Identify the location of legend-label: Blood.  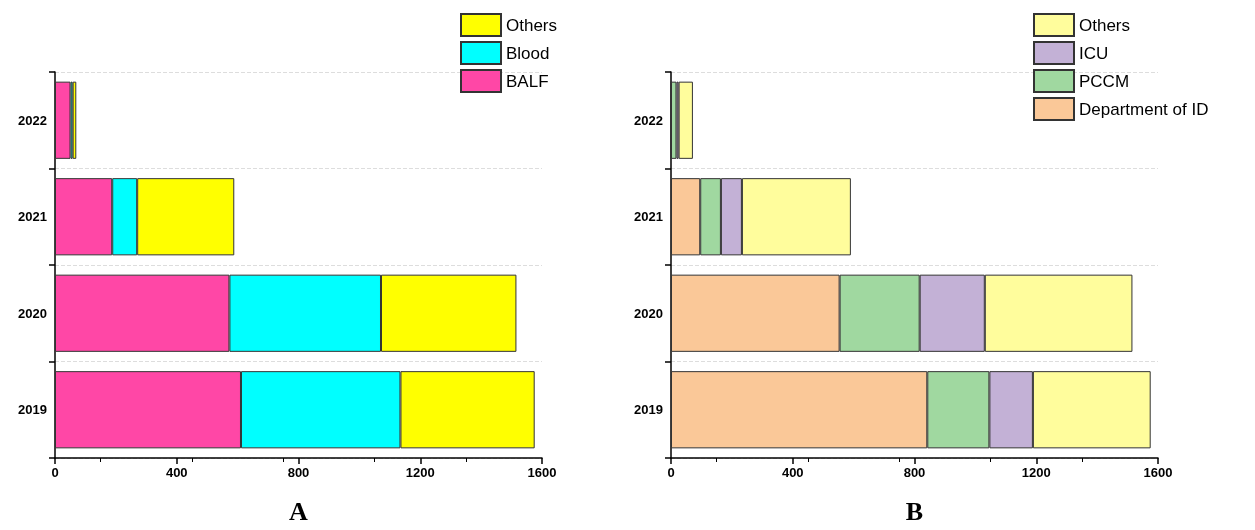
(528, 53).